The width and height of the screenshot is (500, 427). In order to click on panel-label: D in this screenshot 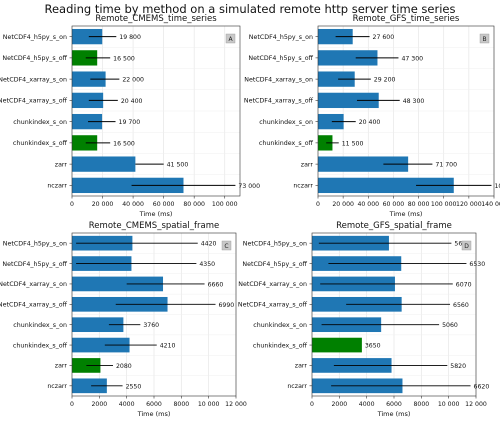, I will do `click(466, 246)`.